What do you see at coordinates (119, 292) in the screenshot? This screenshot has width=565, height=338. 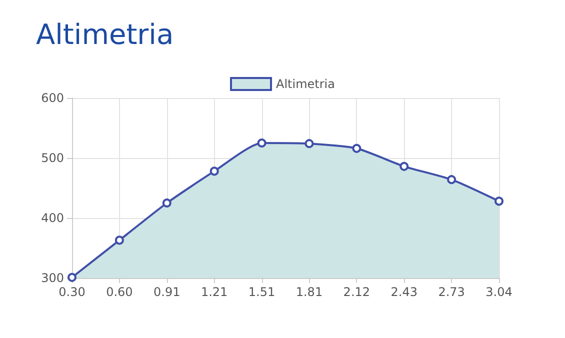 I see `x-tick-label: 0.60` at bounding box center [119, 292].